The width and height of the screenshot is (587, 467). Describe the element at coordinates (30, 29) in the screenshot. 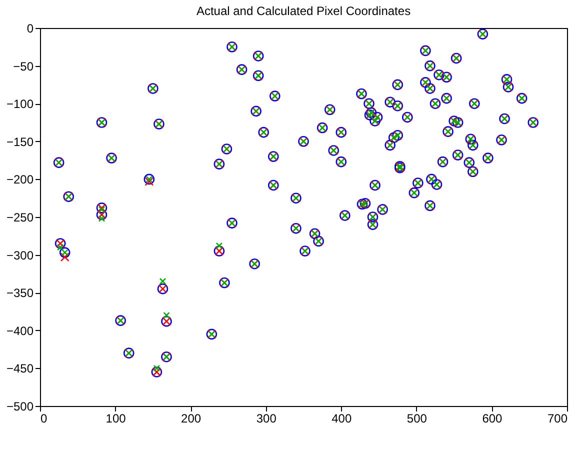

I see `y-tick-label: 0` at that location.